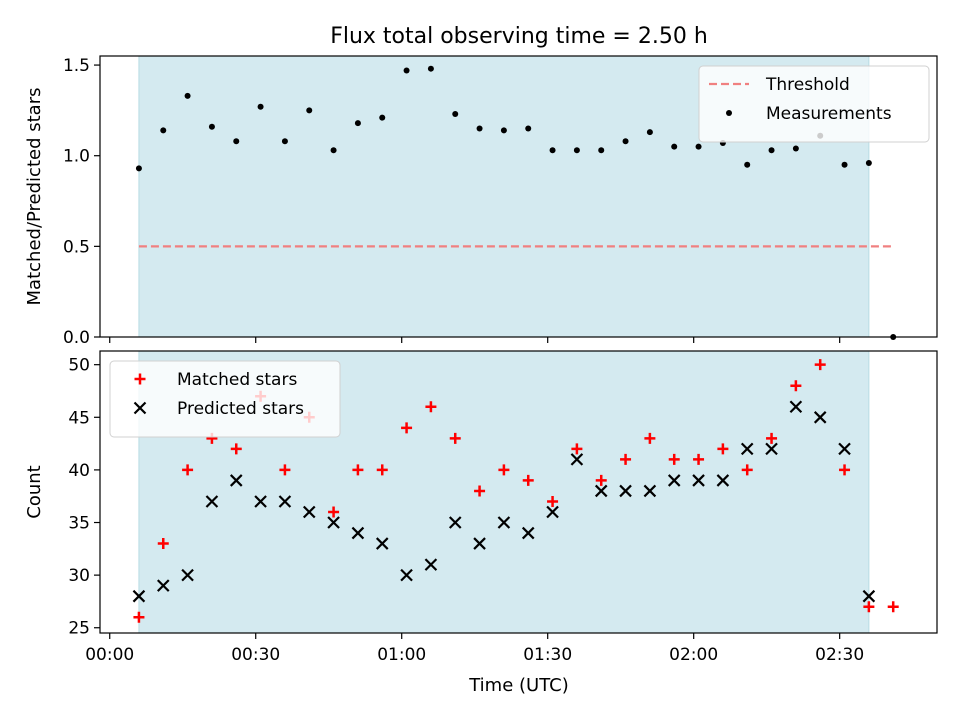 The width and height of the screenshot is (960, 720). Describe the element at coordinates (76, 338) in the screenshot. I see `y-tick-label-top: 0.0` at that location.